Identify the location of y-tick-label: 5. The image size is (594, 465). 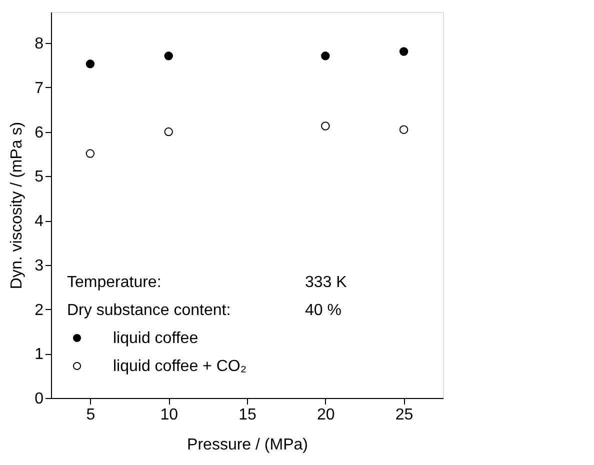
(39, 177).